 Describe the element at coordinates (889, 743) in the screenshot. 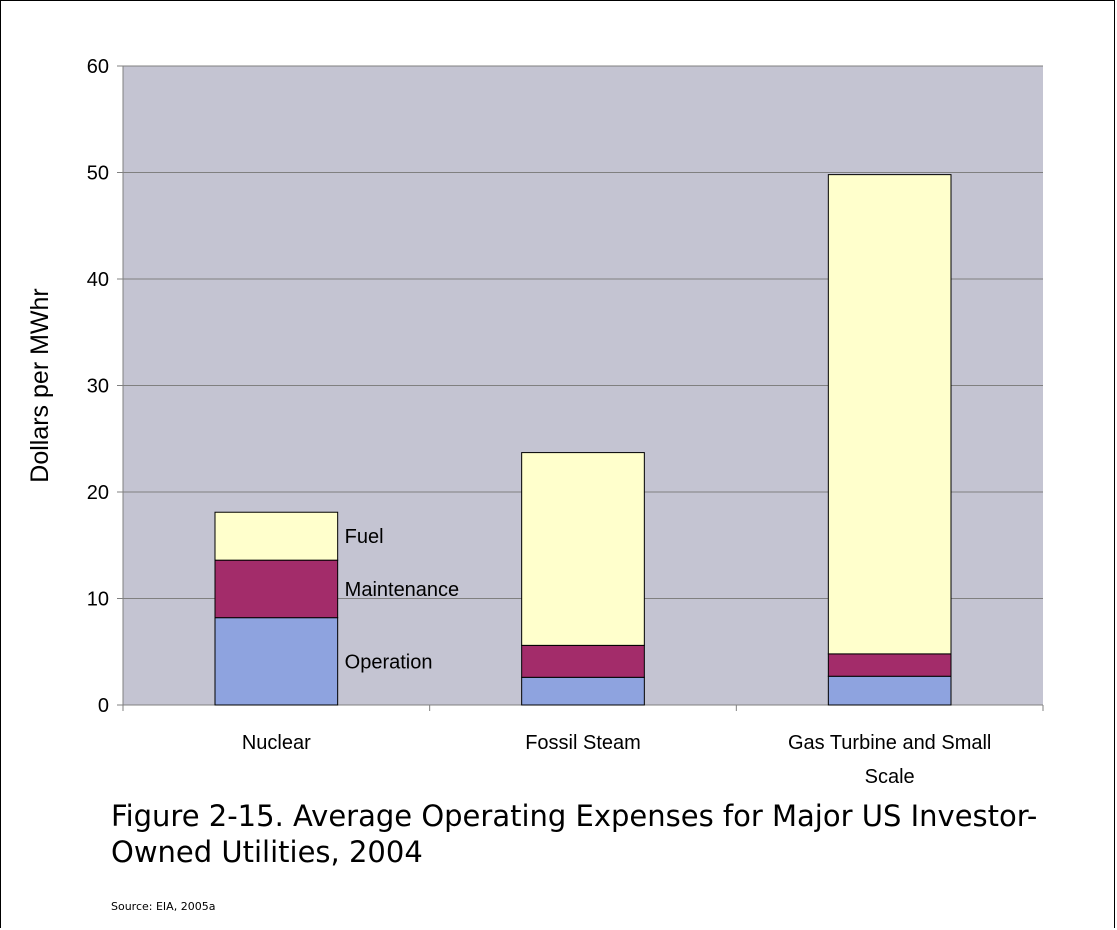

I see `x-category-label: Gas Turbine and Small` at that location.